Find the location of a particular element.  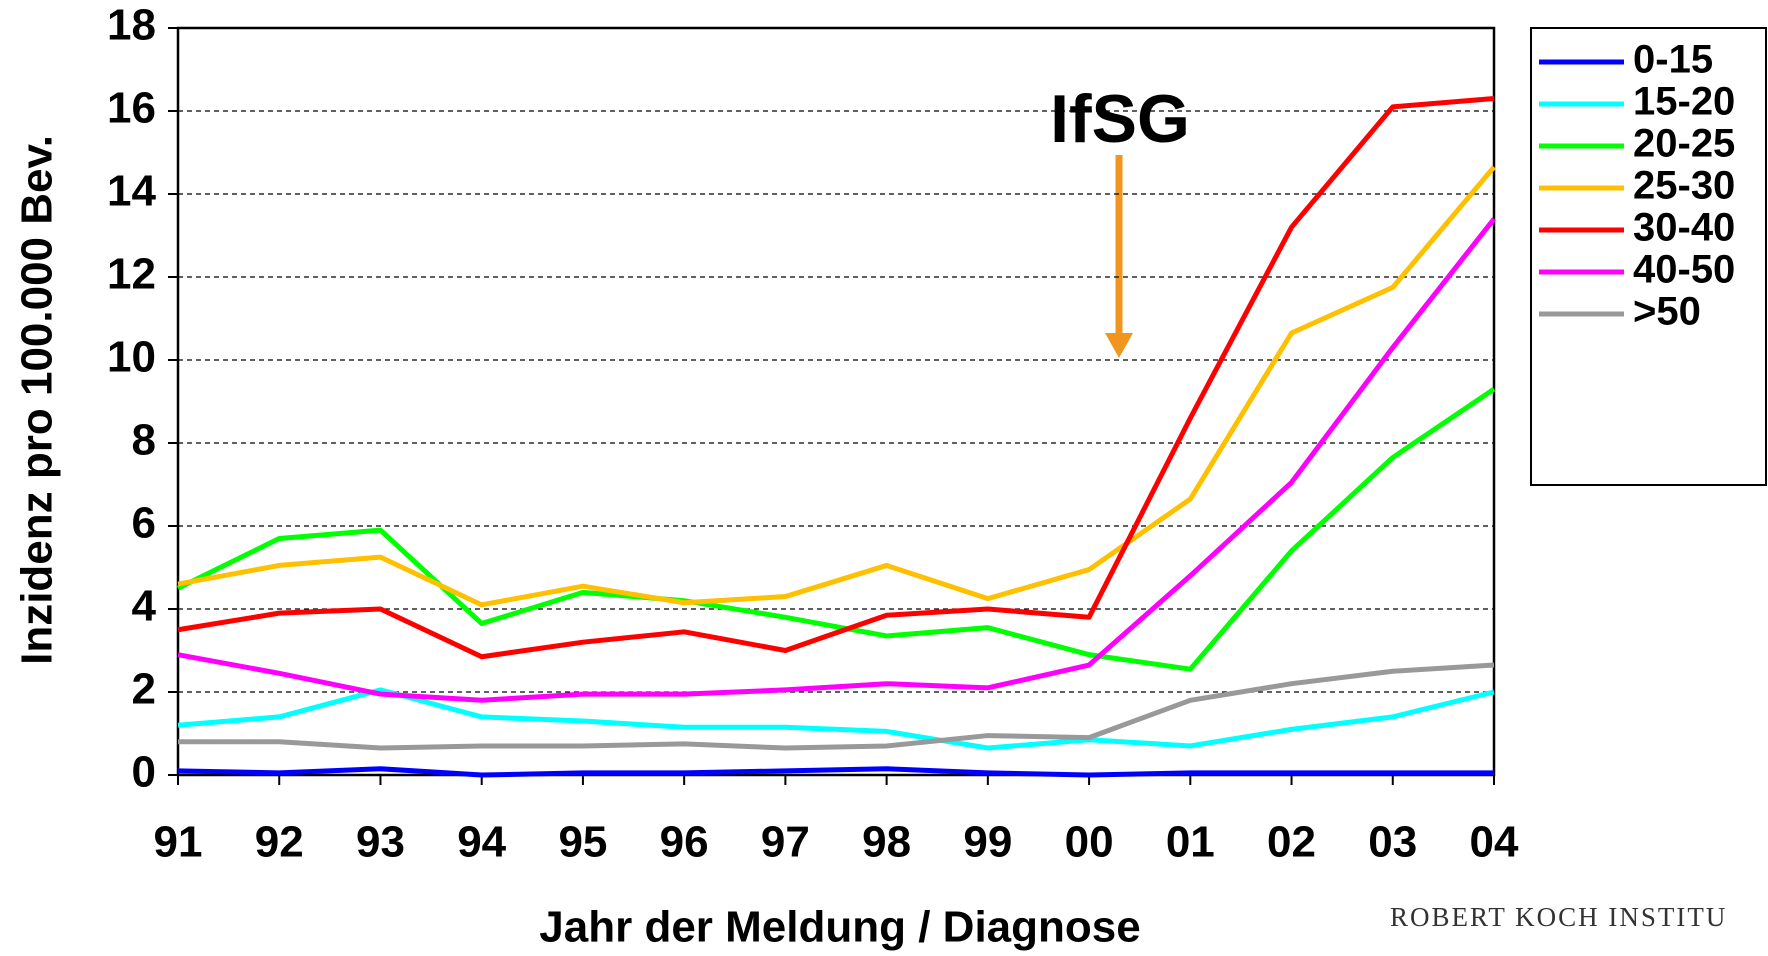

legend-label: 15-20 is located at coordinates (1684, 102).